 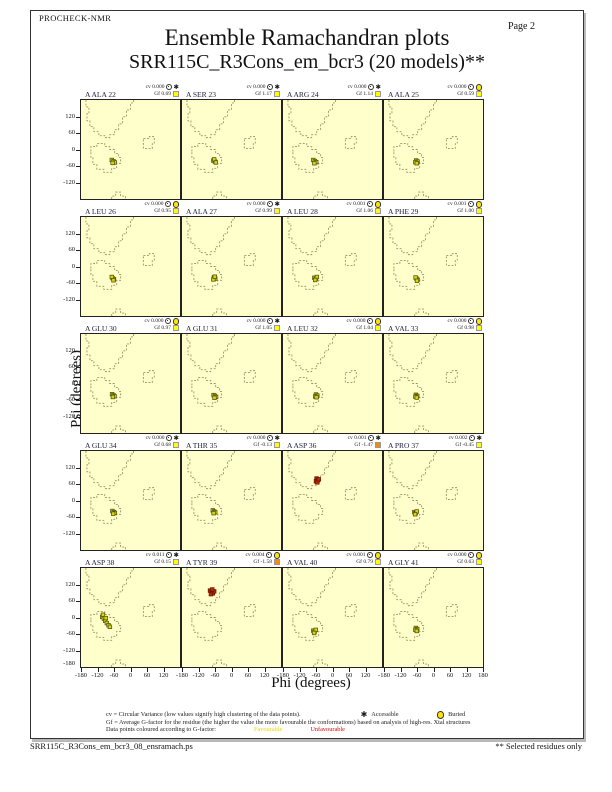 I want to click on cv-line: cv 0.001, so click(x=465, y=204).